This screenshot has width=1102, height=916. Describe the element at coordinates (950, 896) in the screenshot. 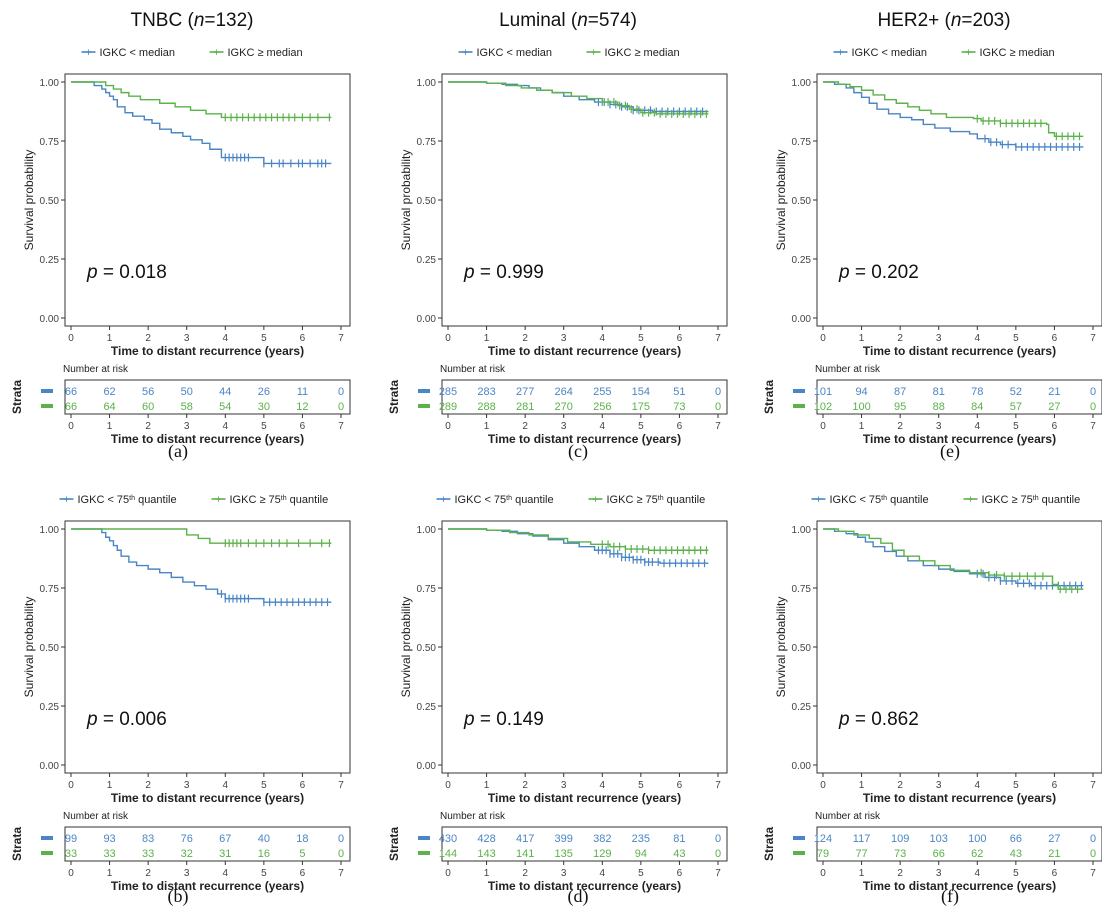

I see `subfigure-label-f: (f)` at that location.